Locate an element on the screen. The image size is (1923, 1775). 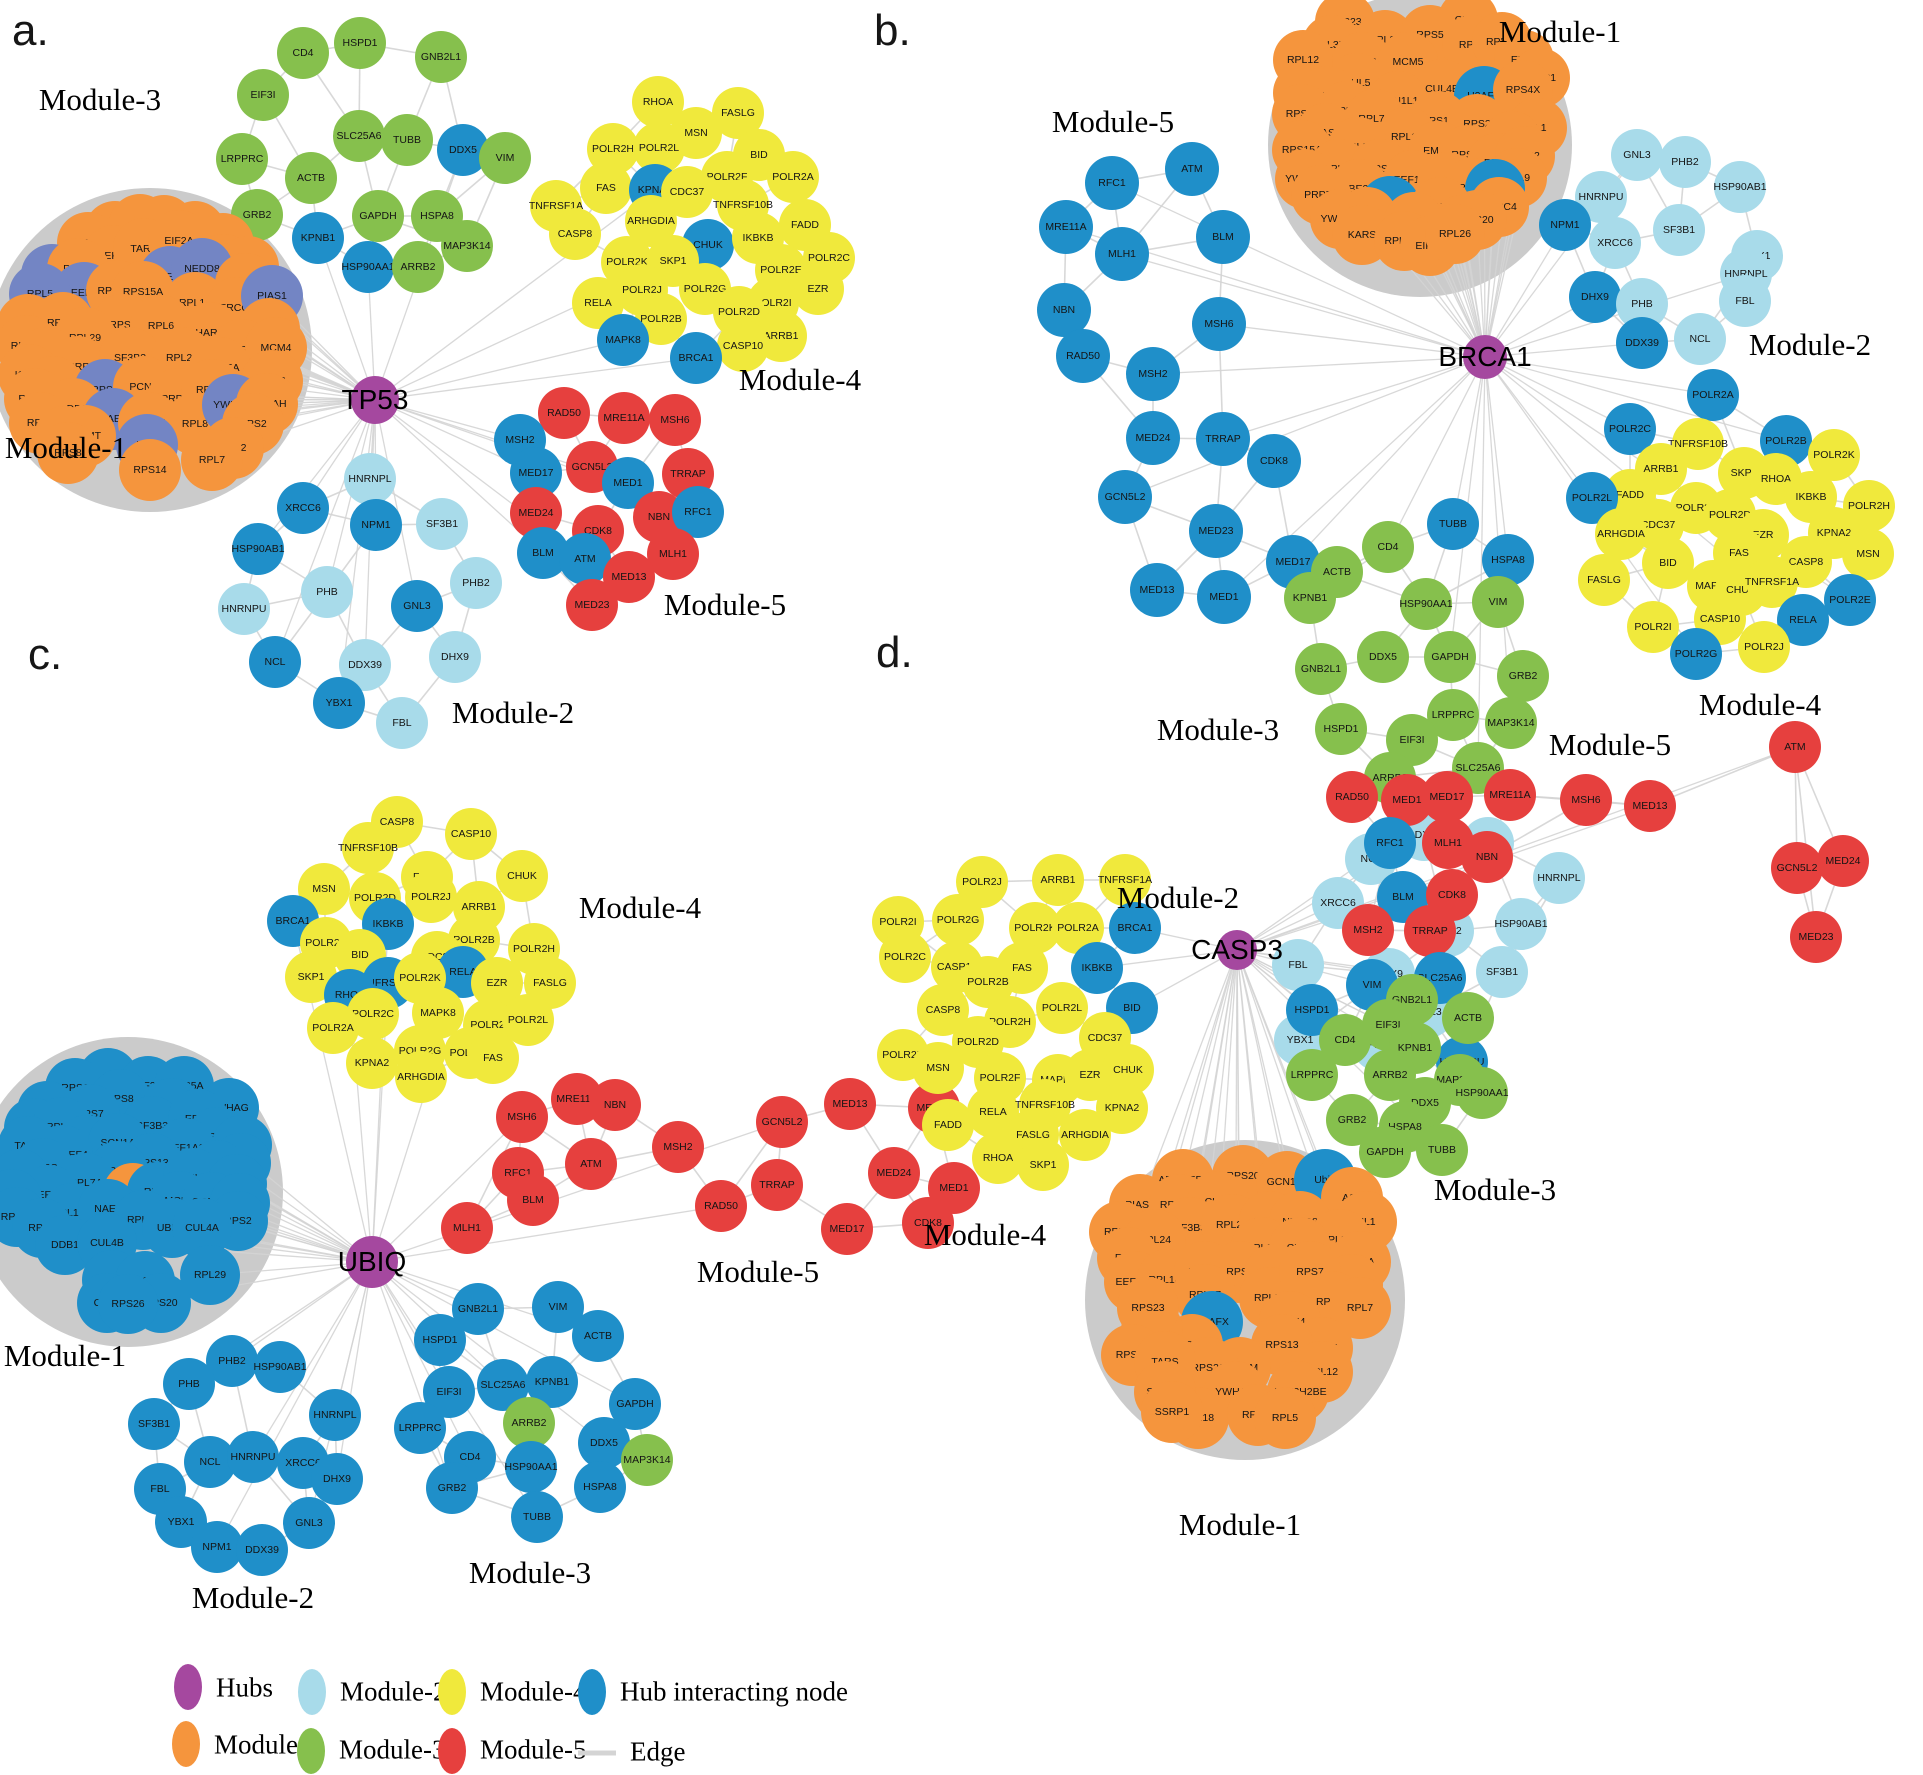
network-node-rhoa: RHOA is located at coordinates (998, 1158).